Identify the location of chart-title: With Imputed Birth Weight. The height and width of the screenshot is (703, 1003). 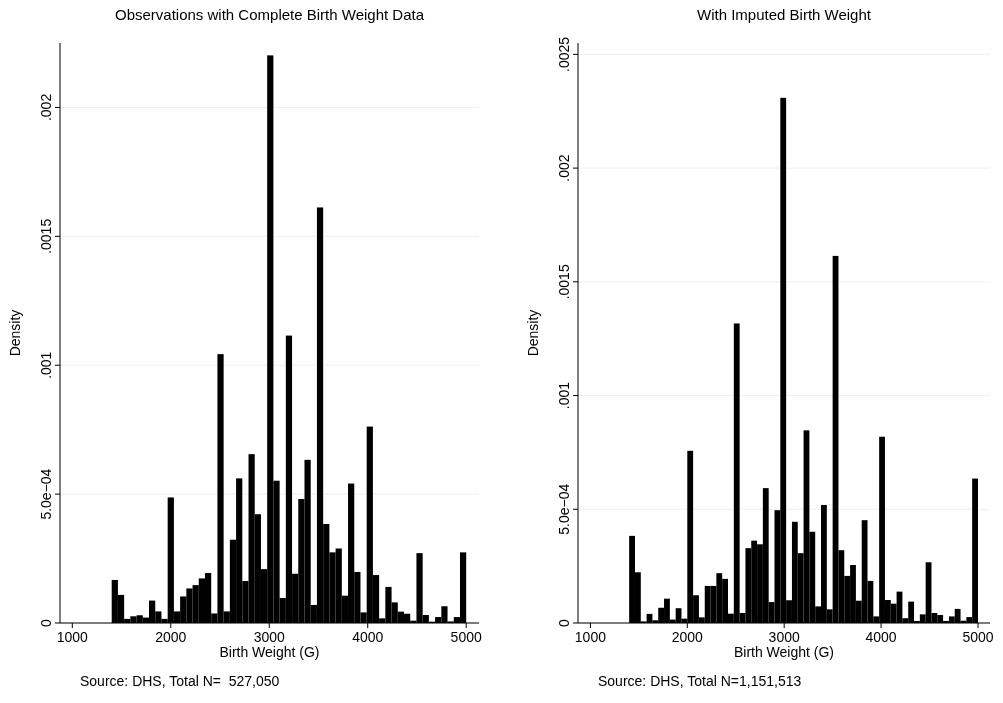
(784, 14).